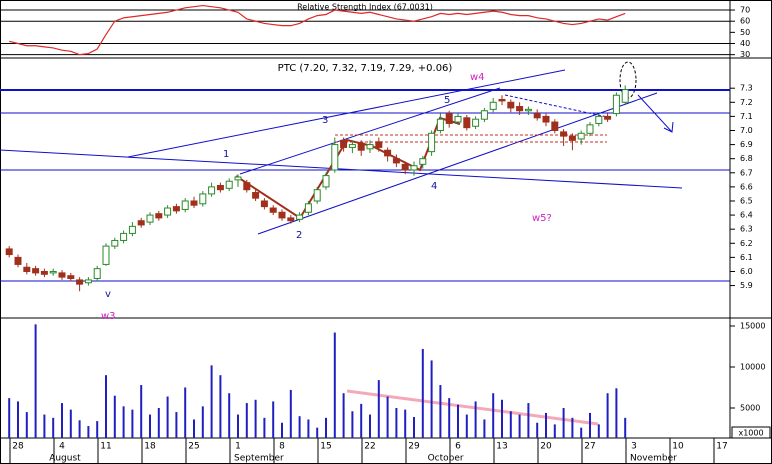 The image size is (772, 464). I want to click on y-tick-label: 6.8, so click(746, 158).